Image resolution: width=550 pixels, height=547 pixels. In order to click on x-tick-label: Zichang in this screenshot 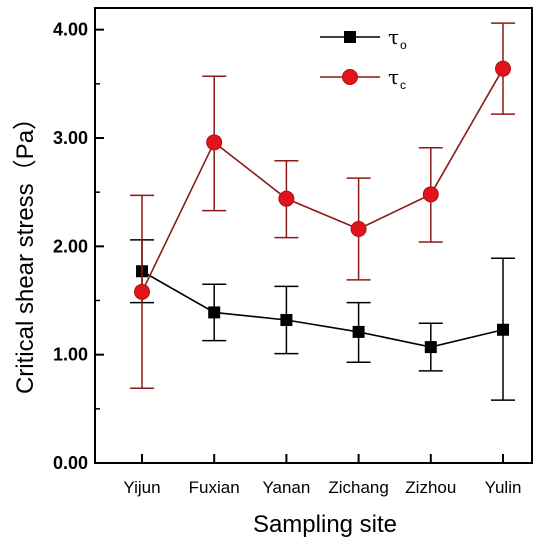, I will do `click(358, 487)`.